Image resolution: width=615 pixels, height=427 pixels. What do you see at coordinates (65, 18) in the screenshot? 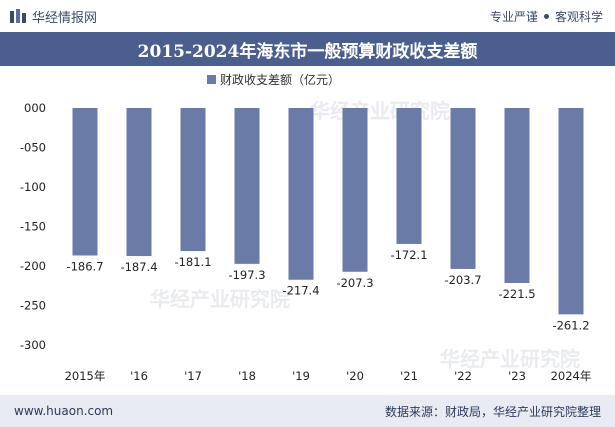
I see `brand-name: 华经情报网` at bounding box center [65, 18].